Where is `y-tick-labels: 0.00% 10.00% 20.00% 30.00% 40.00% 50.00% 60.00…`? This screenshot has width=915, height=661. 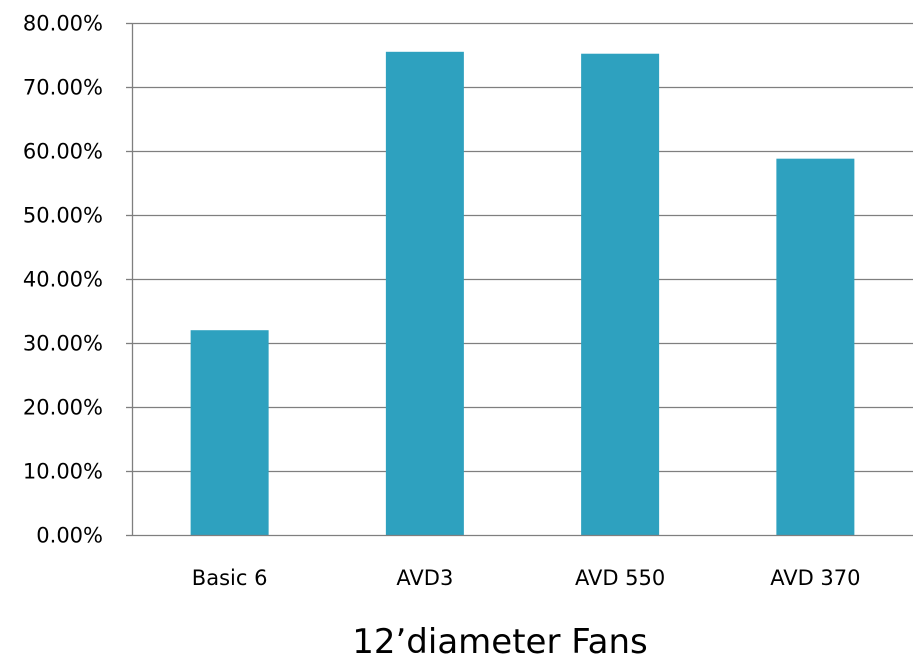 y-tick-labels: 0.00% 10.00% 20.00% 30.00% 40.00% 50.00% 60.00… is located at coordinates (63, 280).